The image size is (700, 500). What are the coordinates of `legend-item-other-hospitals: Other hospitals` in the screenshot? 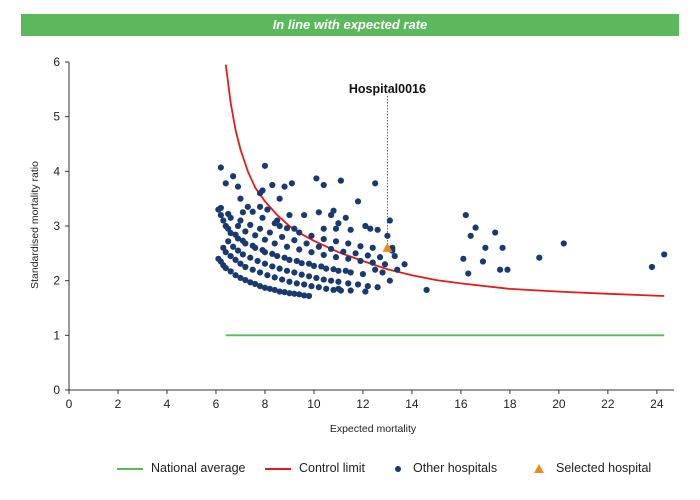 It's located at (446, 468).